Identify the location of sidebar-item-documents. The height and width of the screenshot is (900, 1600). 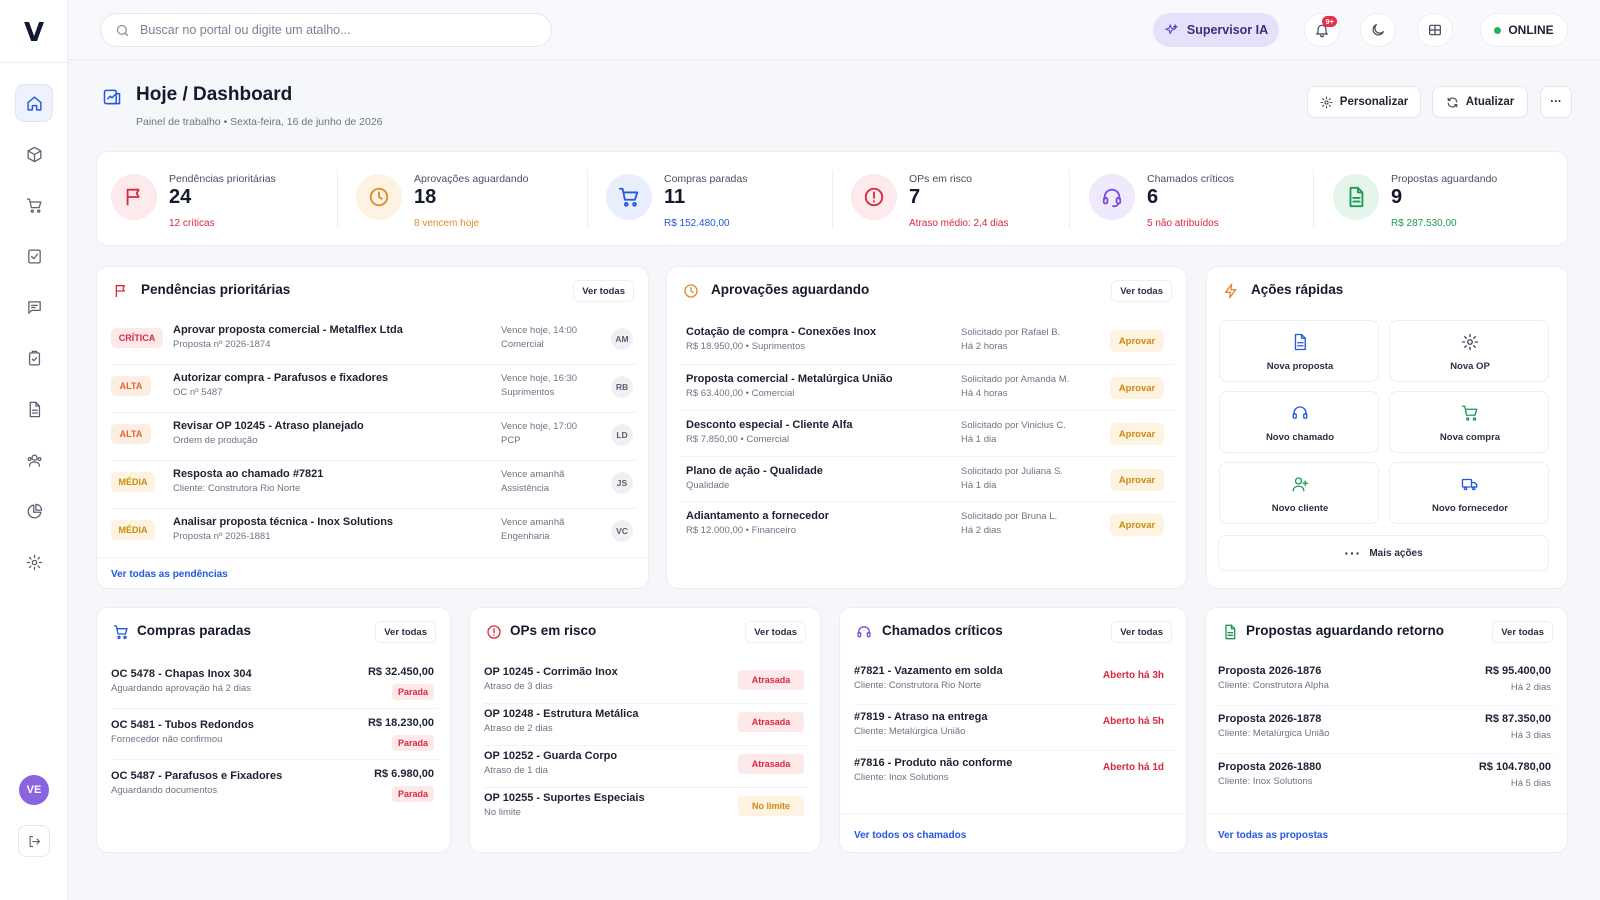
(34, 409).